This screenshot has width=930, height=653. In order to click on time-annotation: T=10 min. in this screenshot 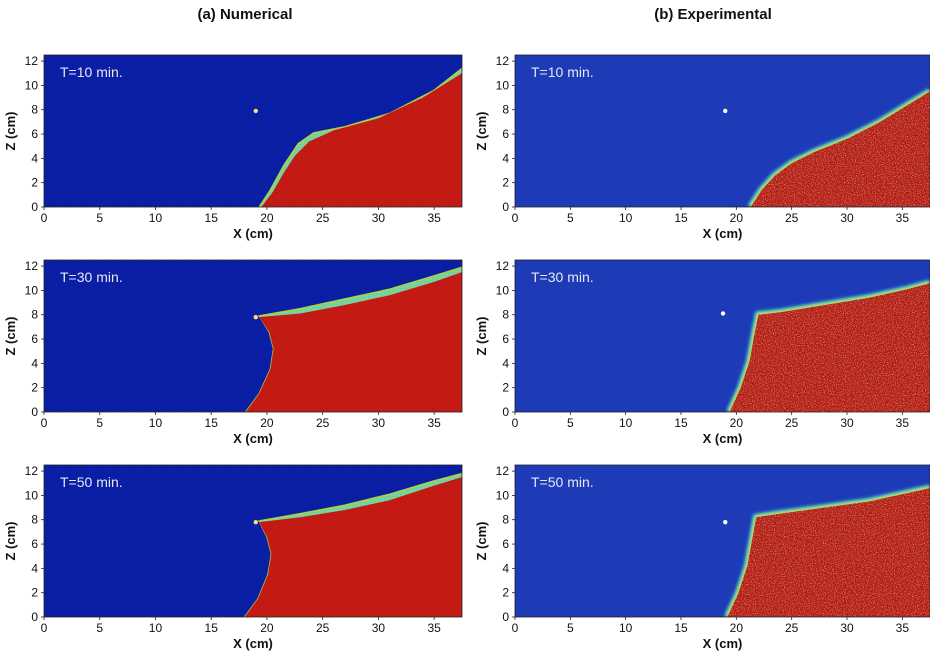, I will do `click(91, 72)`.